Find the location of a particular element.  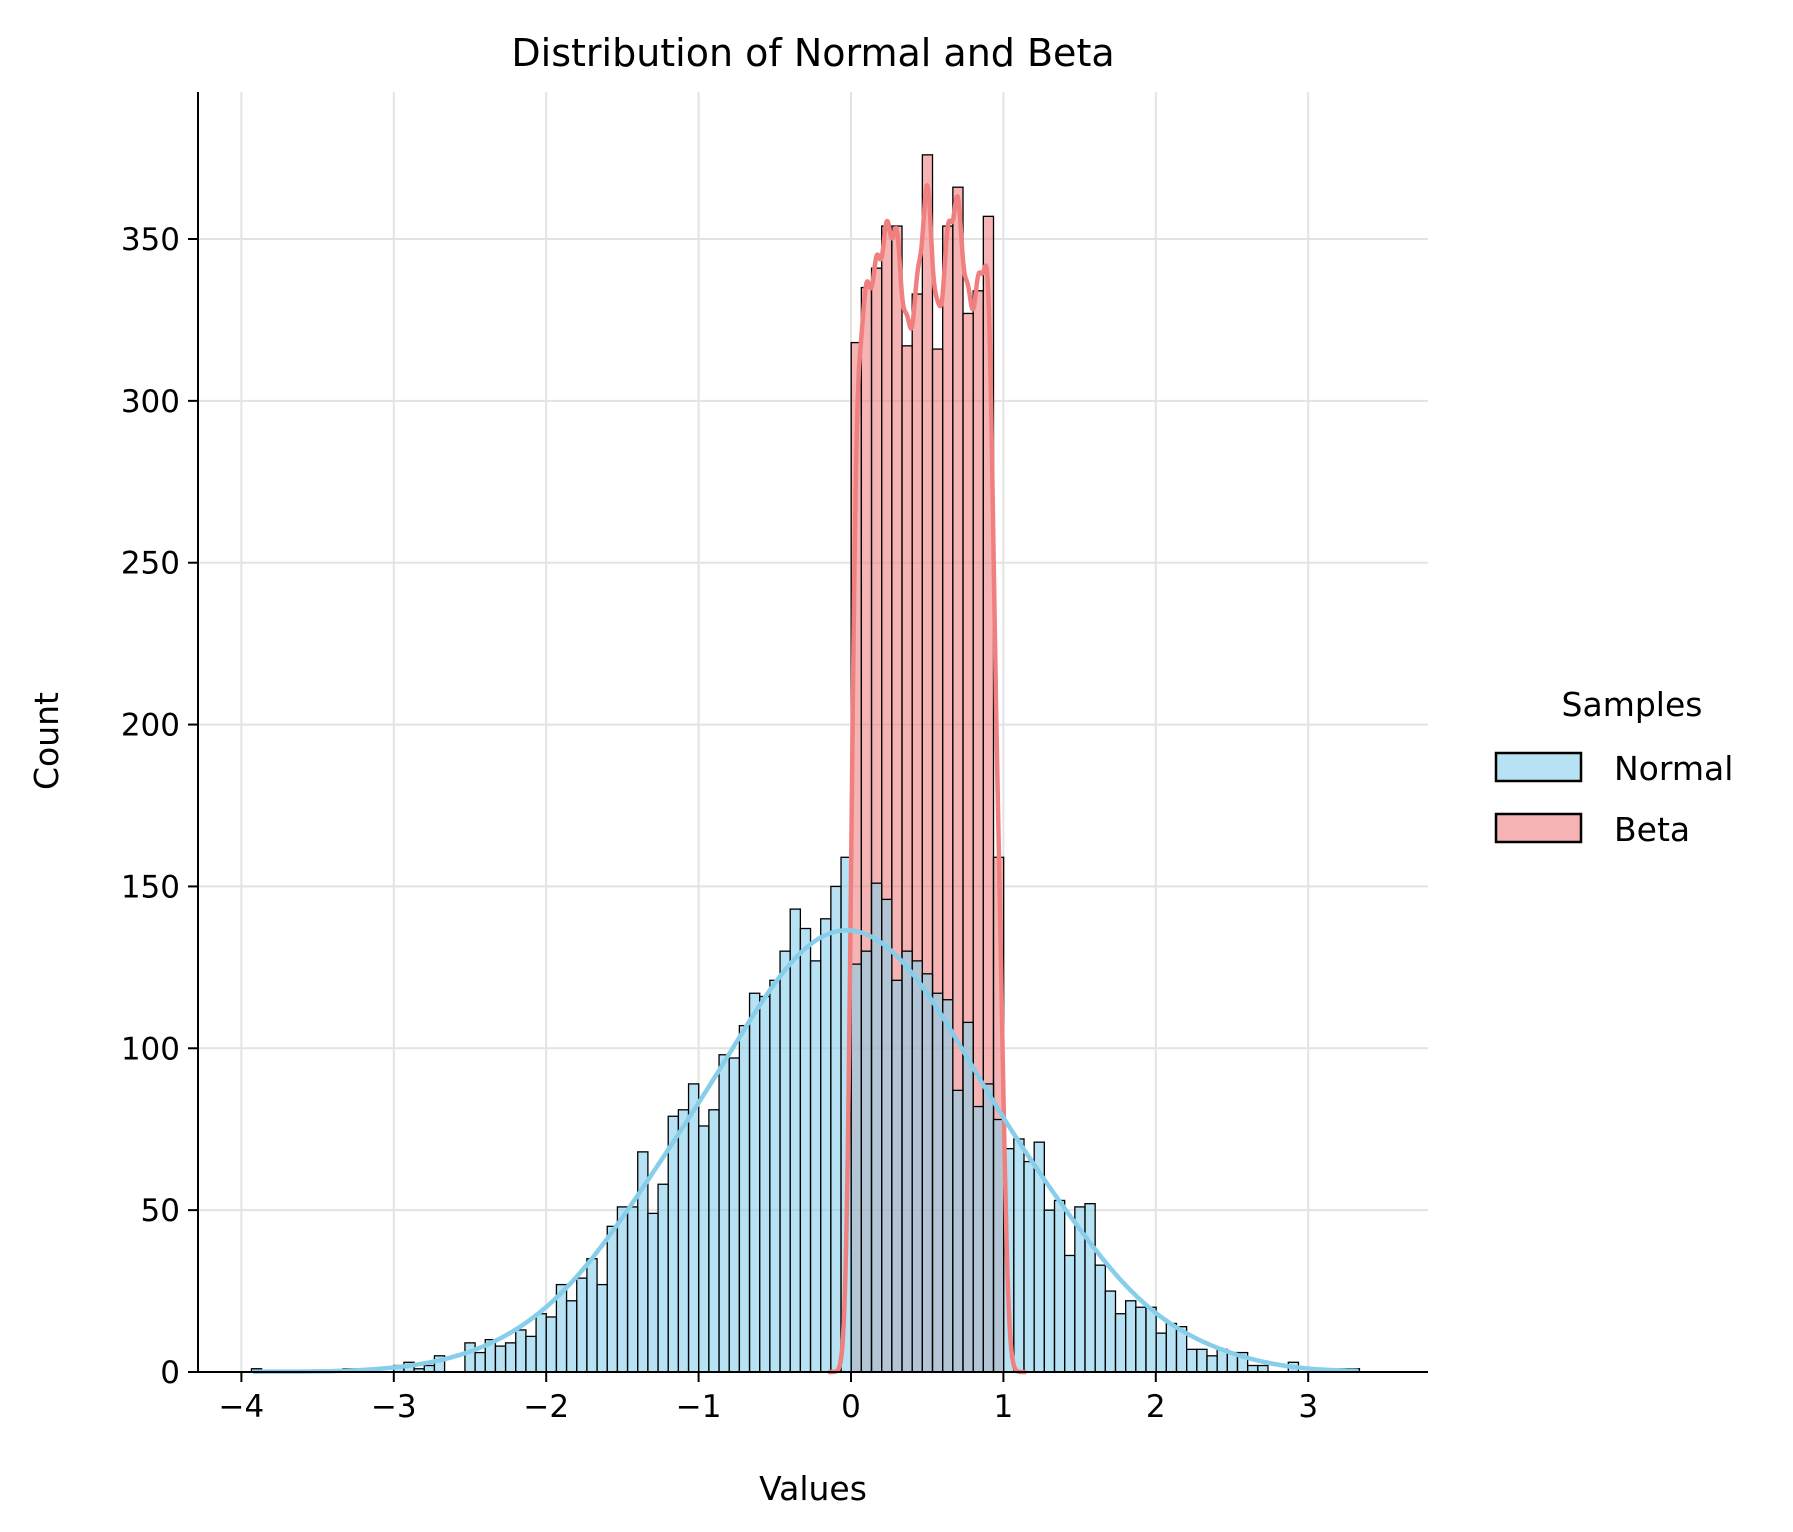

chart-title: Distribution of Normal and Beta is located at coordinates (812, 53).